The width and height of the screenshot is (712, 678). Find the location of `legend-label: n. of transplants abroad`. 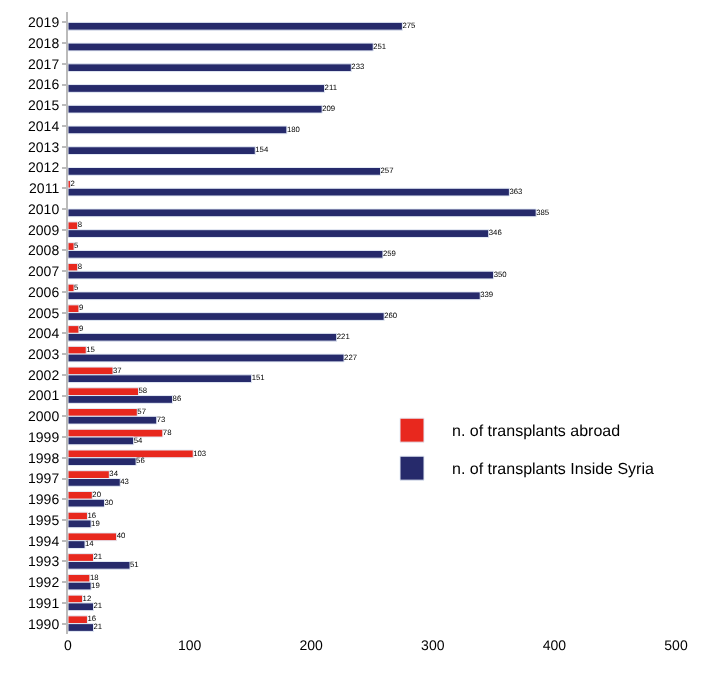

legend-label: n. of transplants abroad is located at coordinates (536, 431).